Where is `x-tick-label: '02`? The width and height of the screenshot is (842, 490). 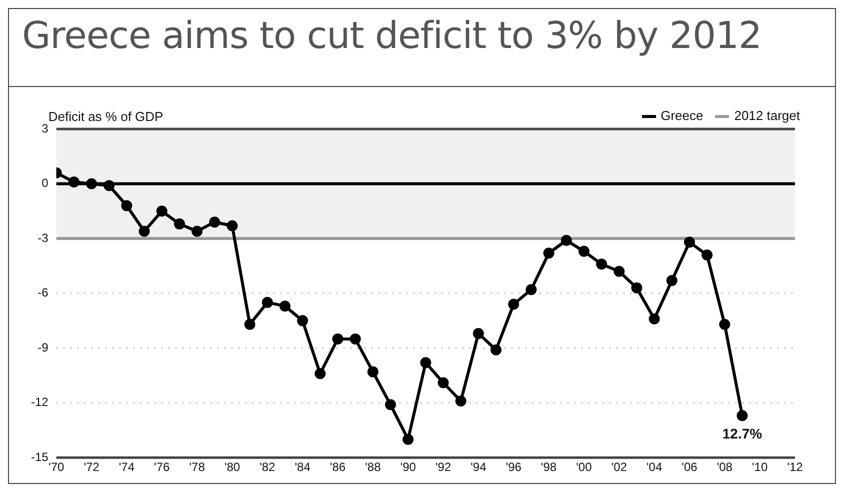
x-tick-label: '02 is located at coordinates (619, 467).